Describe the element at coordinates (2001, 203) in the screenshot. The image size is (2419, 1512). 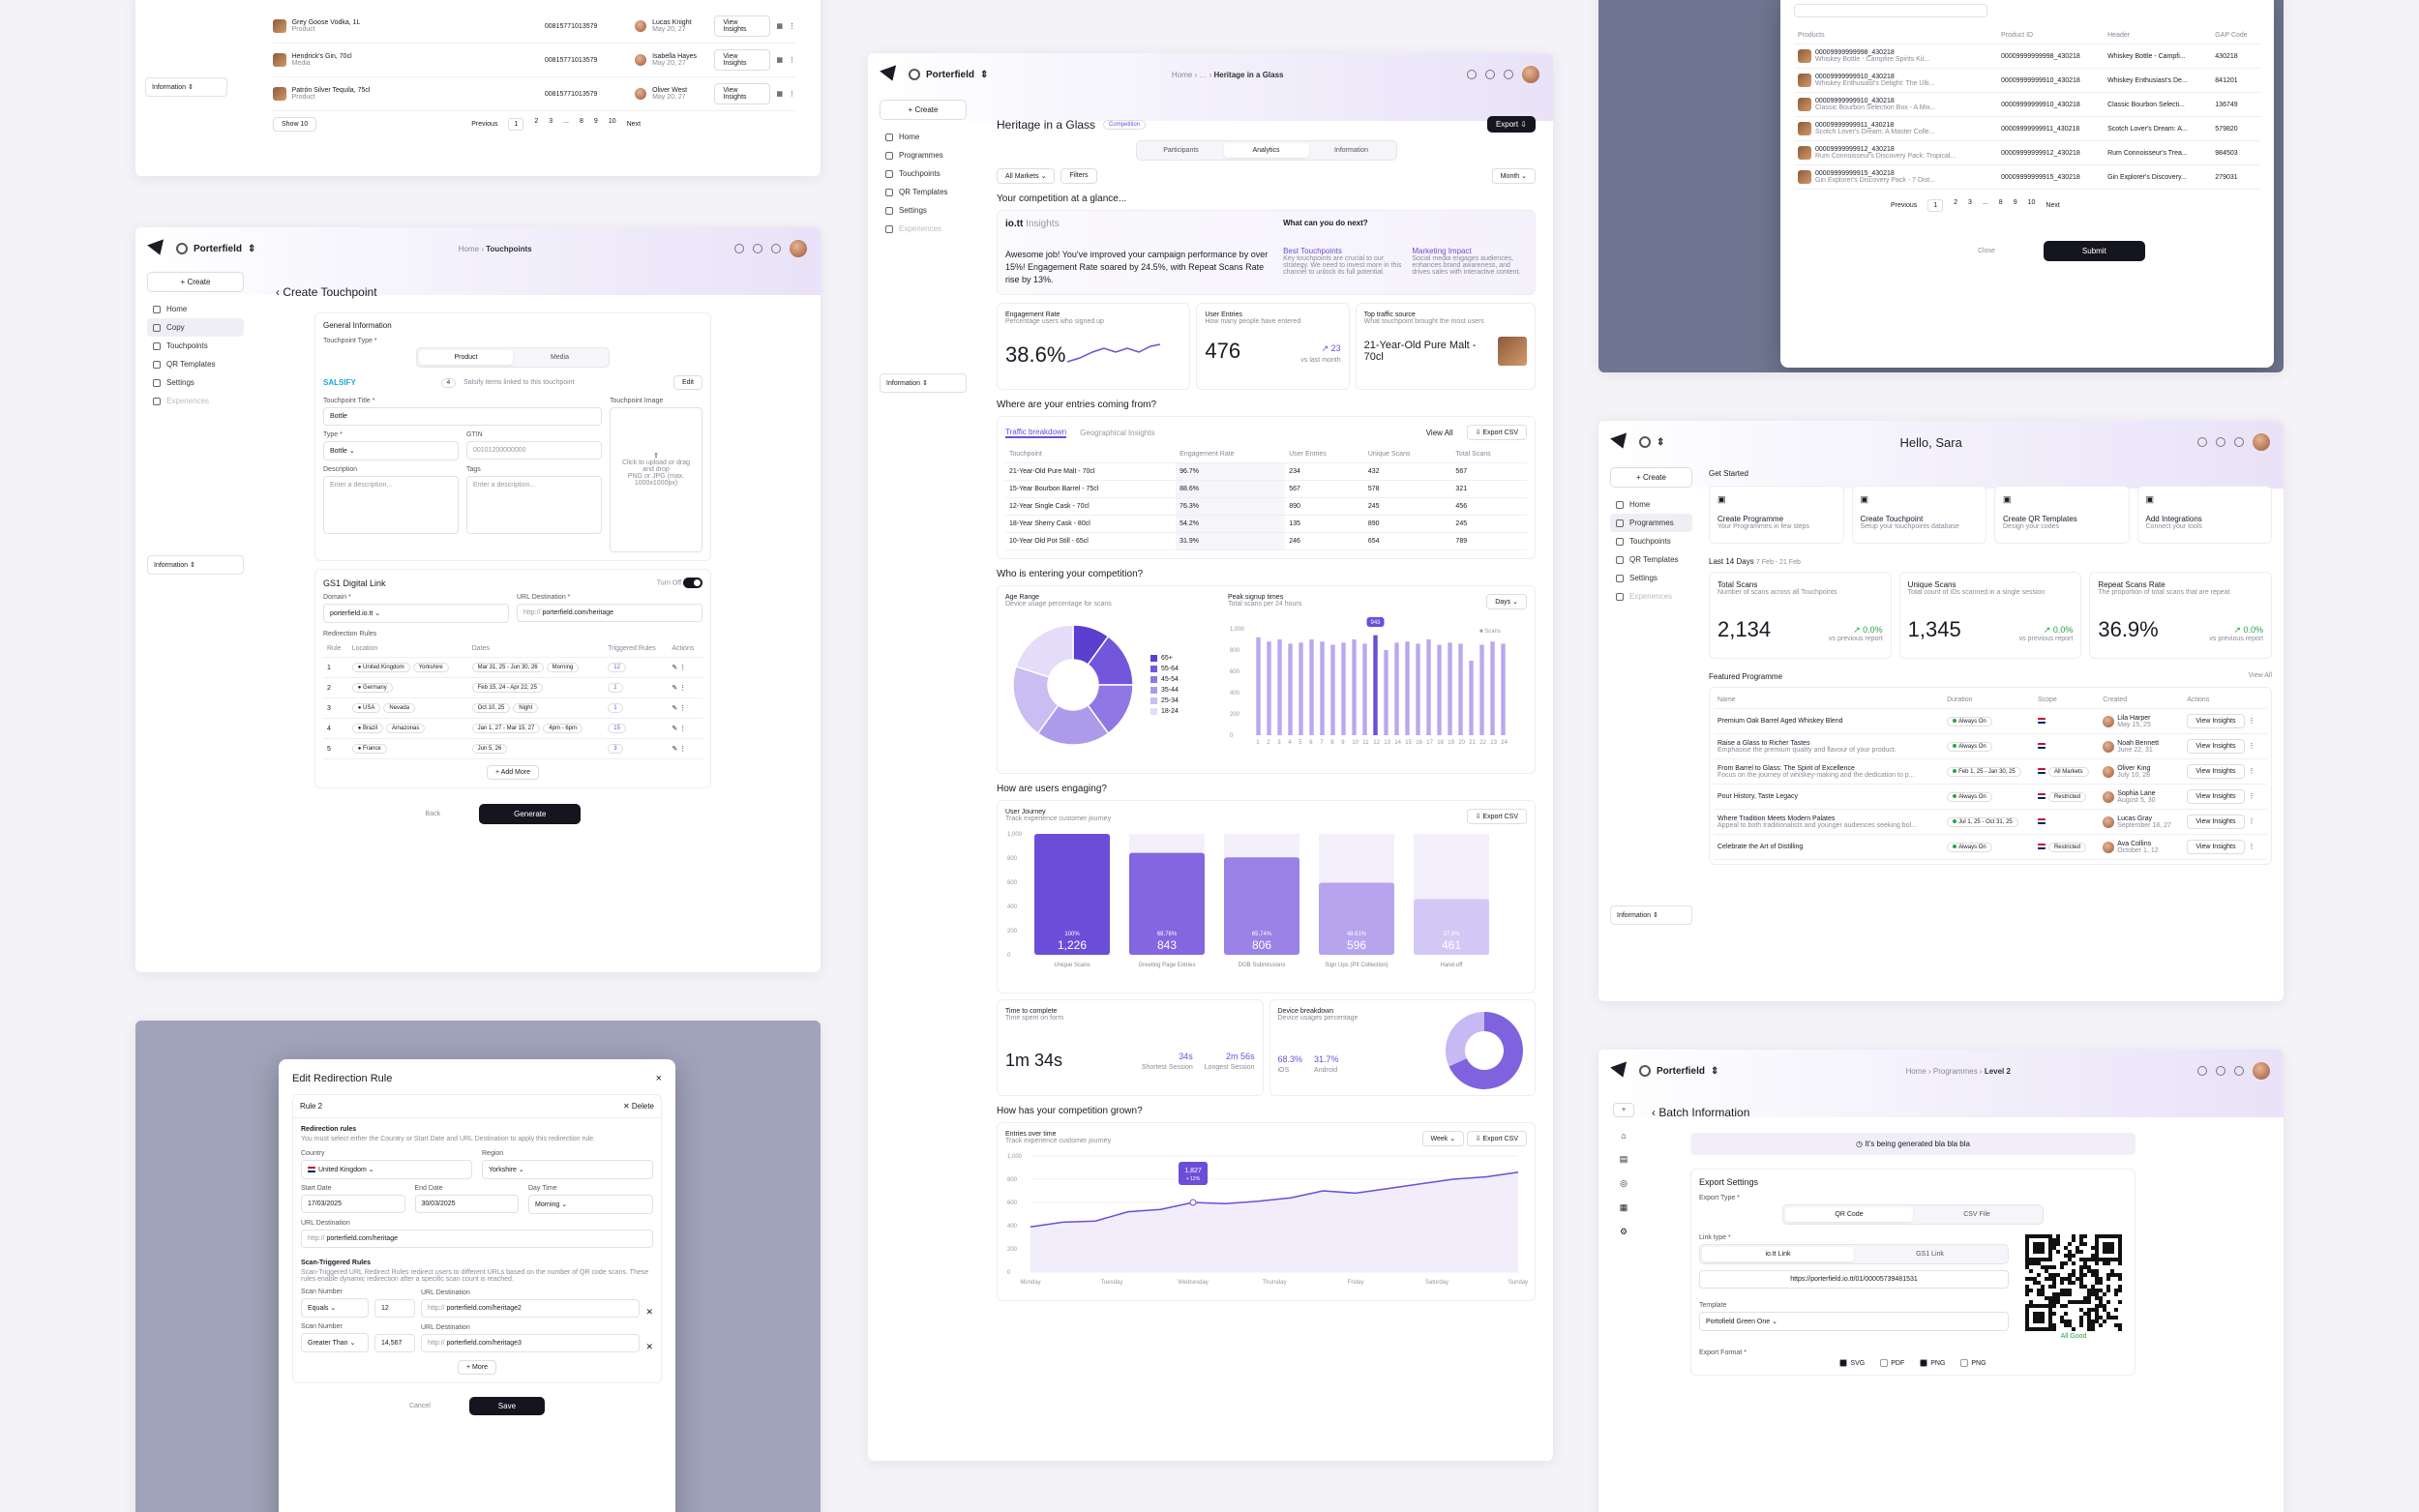
I see `page-8: 8` at that location.